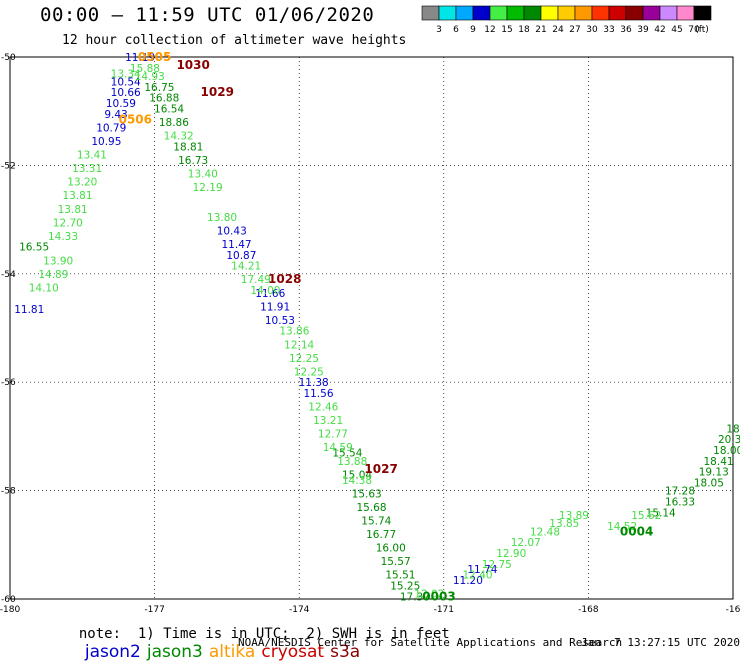 The image size is (740, 662). What do you see at coordinates (694, 30) in the screenshot?
I see `colorbar-tick-label: 70` at bounding box center [694, 30].